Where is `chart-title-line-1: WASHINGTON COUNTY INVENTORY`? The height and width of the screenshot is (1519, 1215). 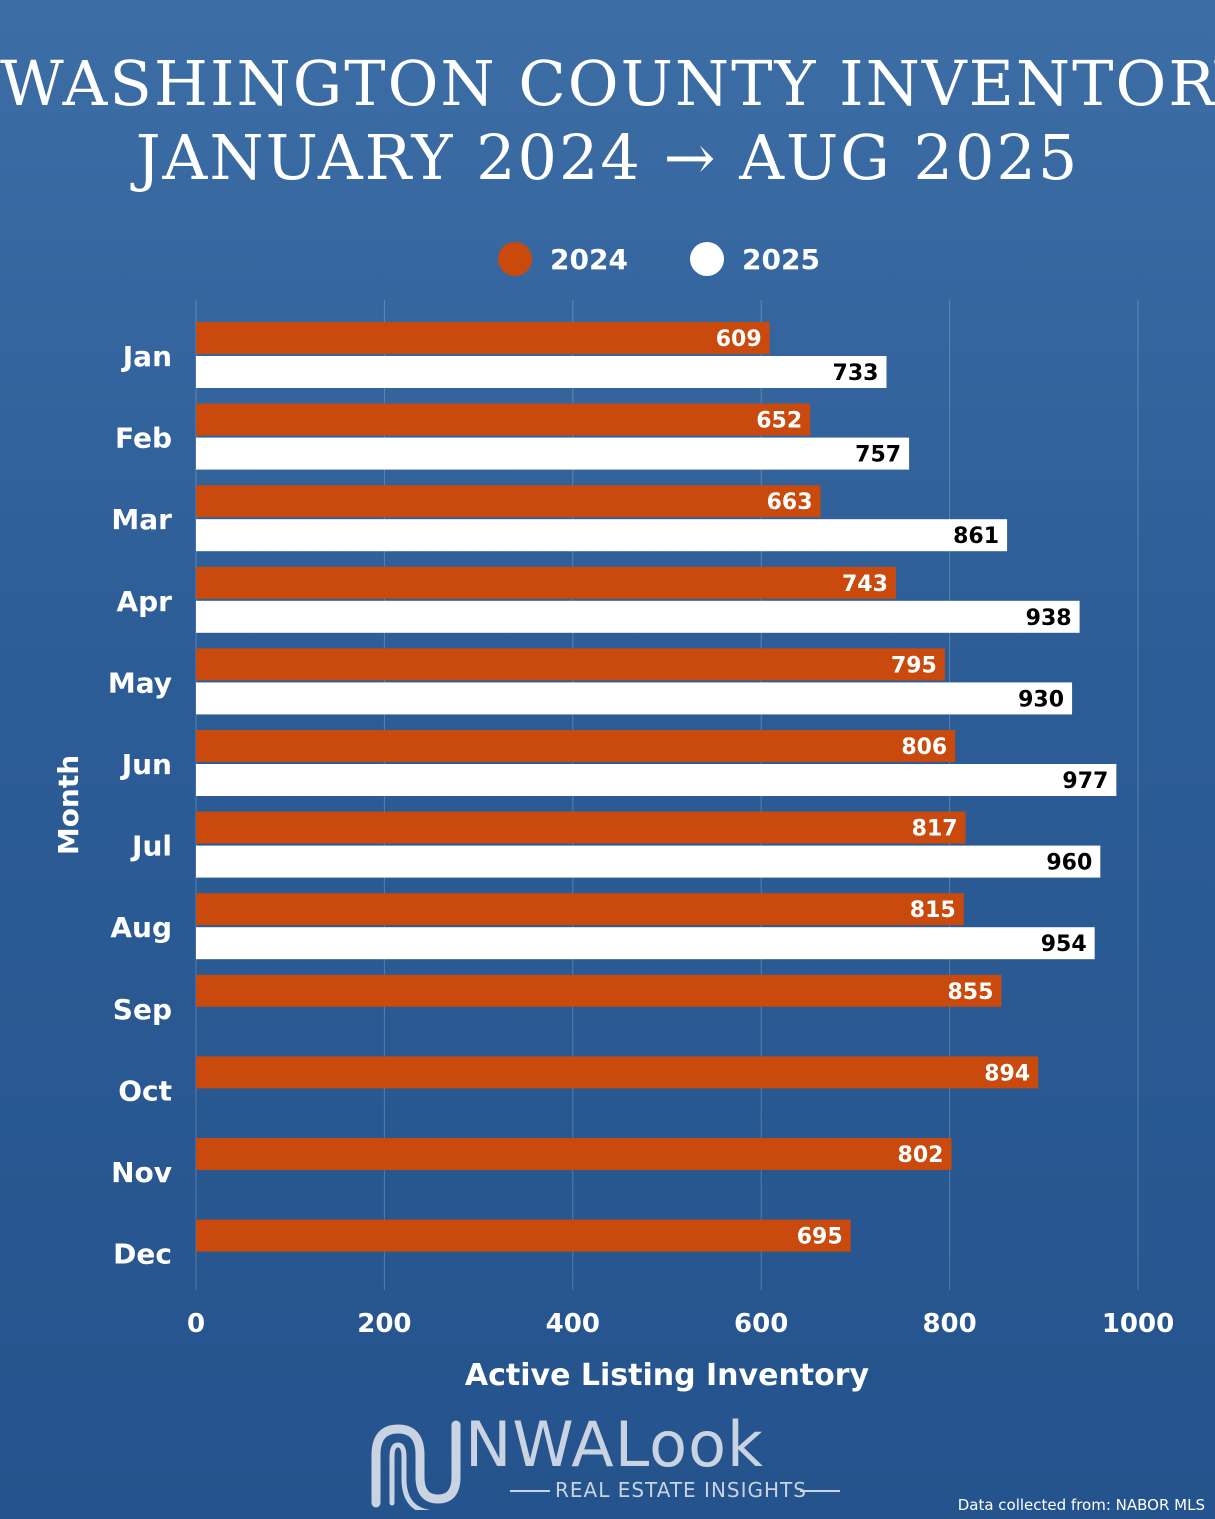
chart-title-line-1: WASHINGTON COUNTY INVENTORY is located at coordinates (607, 83).